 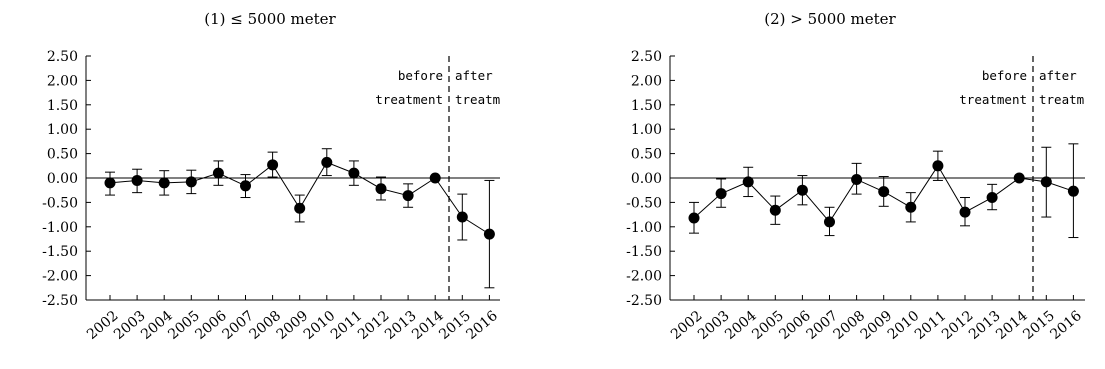 What do you see at coordinates (270, 19) in the screenshot?
I see `chart-title: (1) ≤ 5000 meter` at bounding box center [270, 19].